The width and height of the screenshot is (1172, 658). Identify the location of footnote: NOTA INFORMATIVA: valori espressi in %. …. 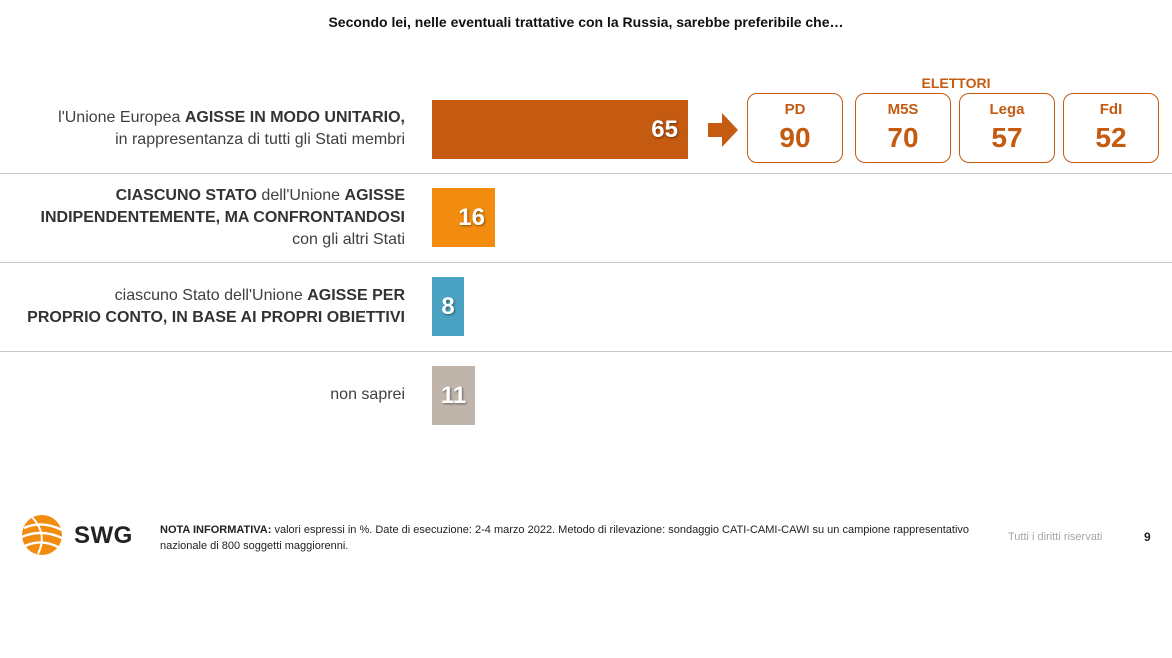
(570, 538).